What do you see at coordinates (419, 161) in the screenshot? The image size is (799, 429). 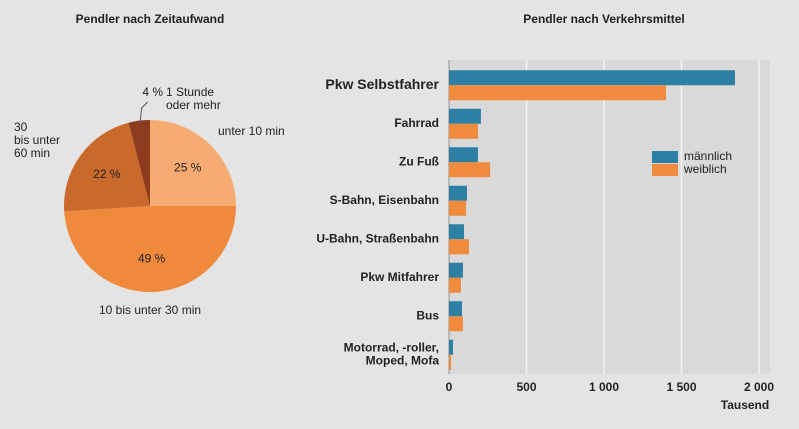 I see `y-tick-label: Zu Fuß` at bounding box center [419, 161].